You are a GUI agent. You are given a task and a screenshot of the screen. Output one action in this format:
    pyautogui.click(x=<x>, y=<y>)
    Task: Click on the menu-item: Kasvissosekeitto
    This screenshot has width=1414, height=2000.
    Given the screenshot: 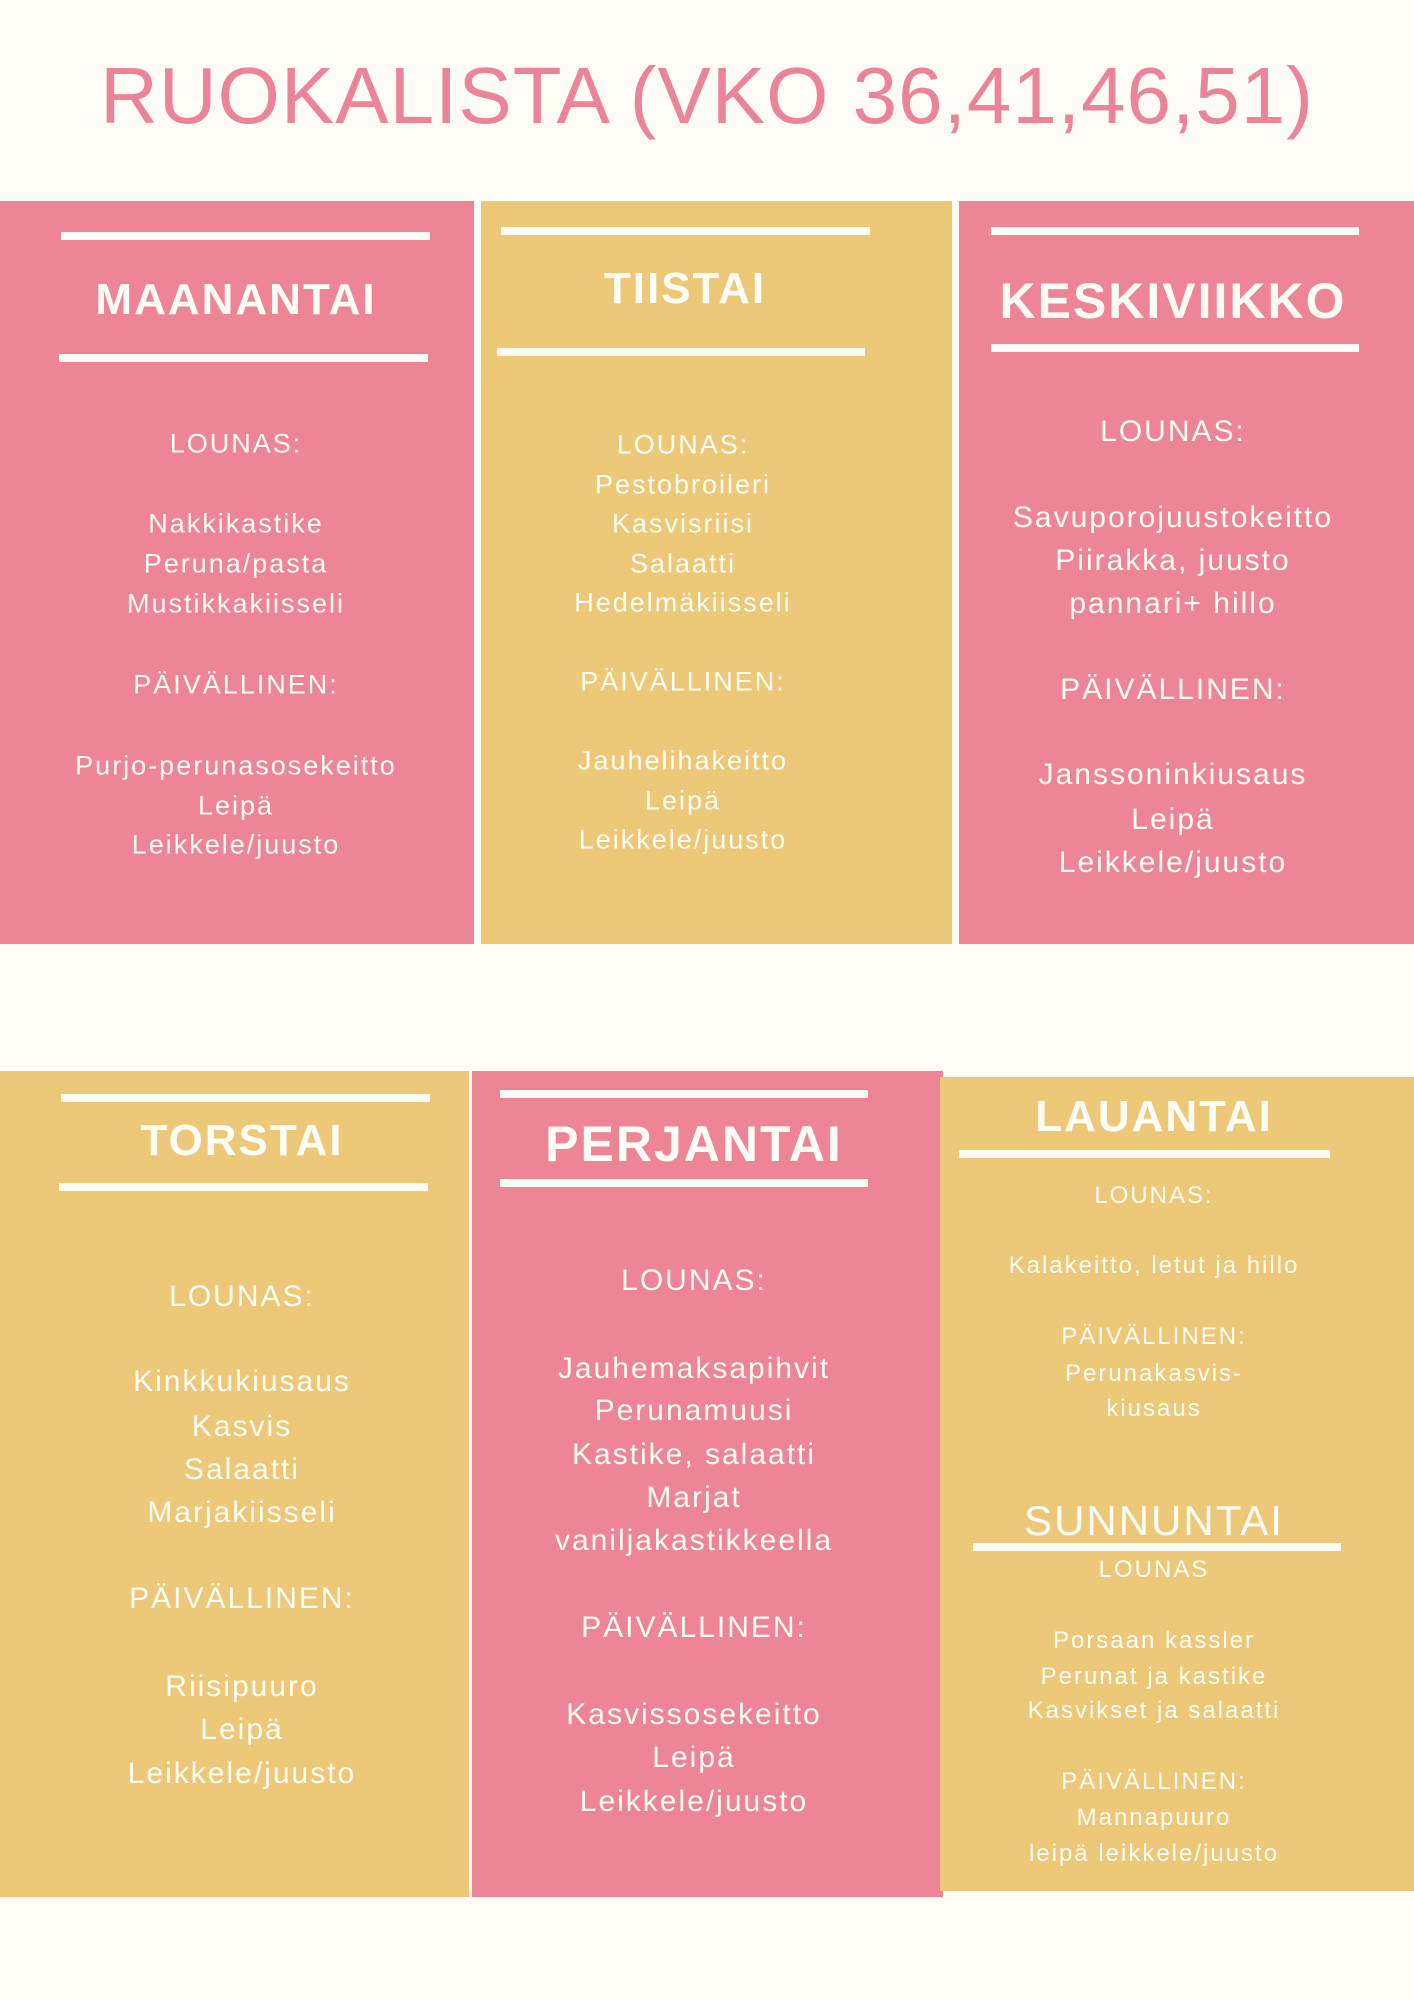 What is the action you would take?
    pyautogui.click(x=694, y=1714)
    